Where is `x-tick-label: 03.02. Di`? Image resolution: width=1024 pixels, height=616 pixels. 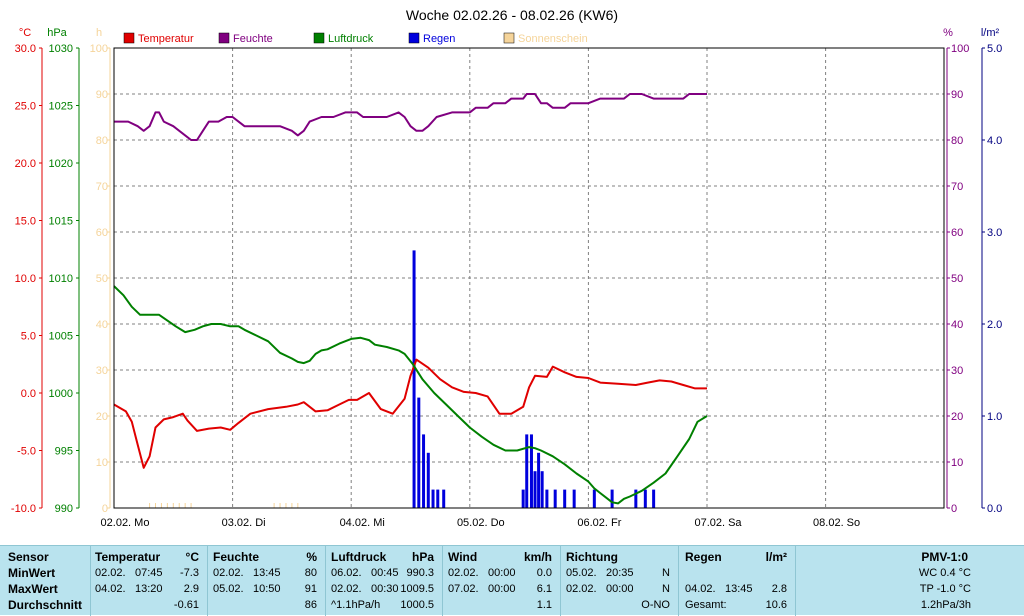 x-tick-label: 03.02. Di is located at coordinates (244, 523).